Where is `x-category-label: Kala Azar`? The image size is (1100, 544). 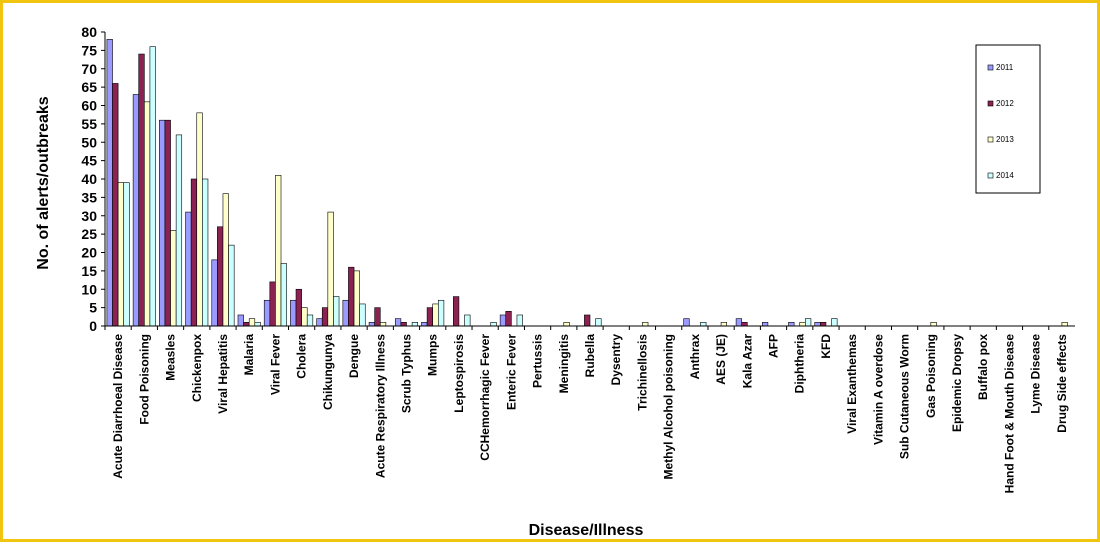
x-category-label: Kala Azar is located at coordinates (747, 361).